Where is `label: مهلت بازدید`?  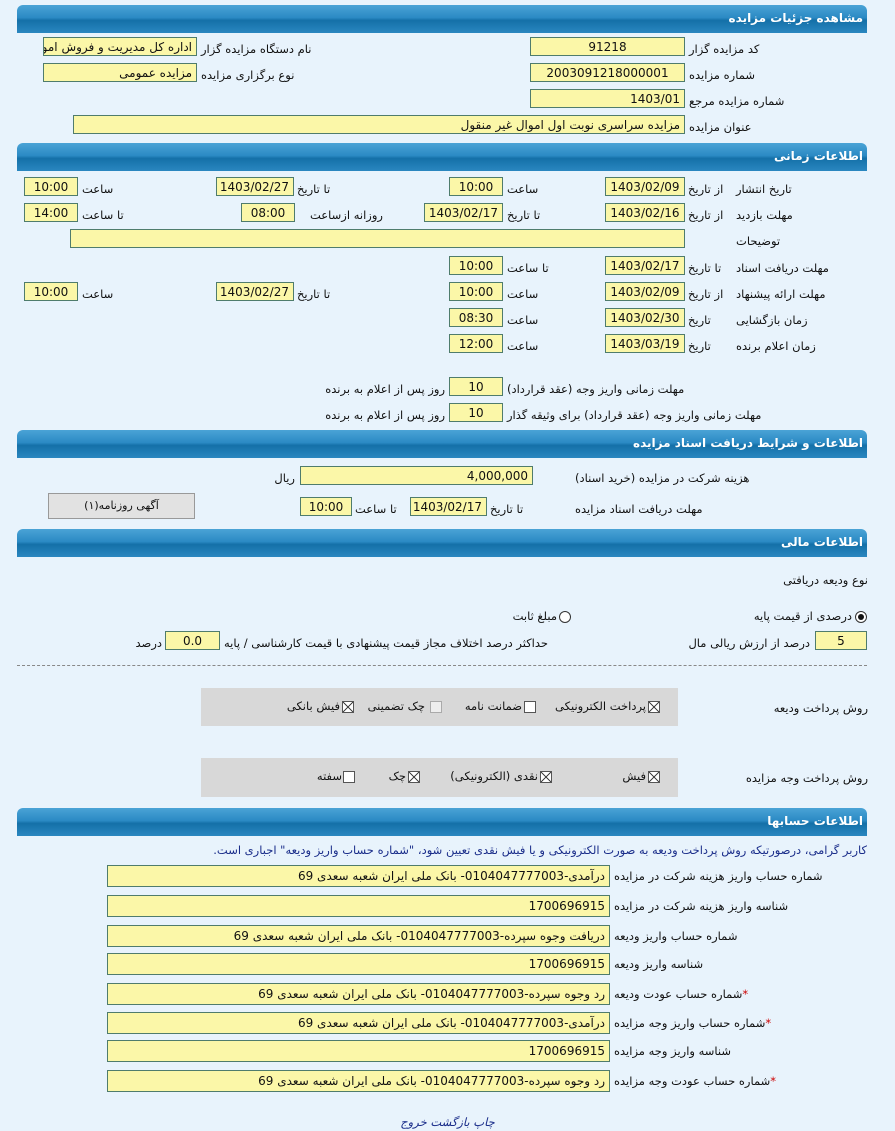 label: مهلت بازدید is located at coordinates (764, 215).